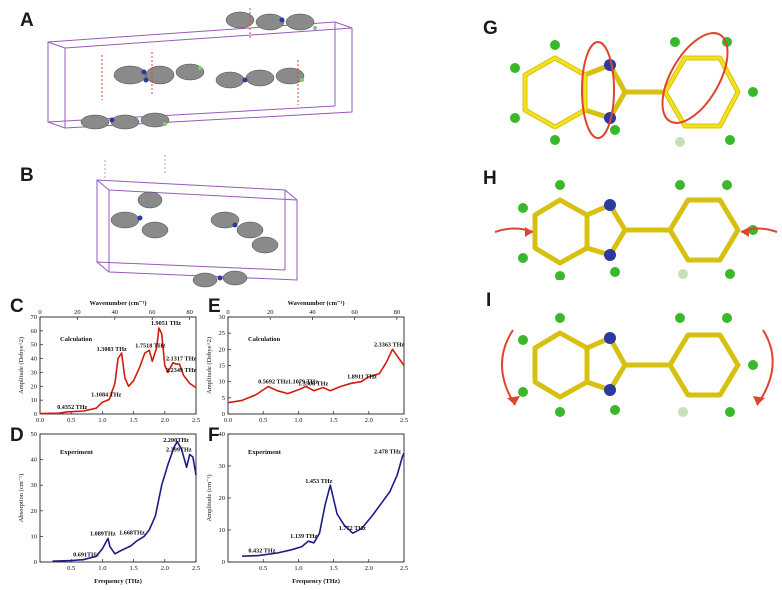 This screenshot has height=590, width=782. What do you see at coordinates (636, 230) in the screenshot?
I see `vibration-mode-h-image` at bounding box center [636, 230].